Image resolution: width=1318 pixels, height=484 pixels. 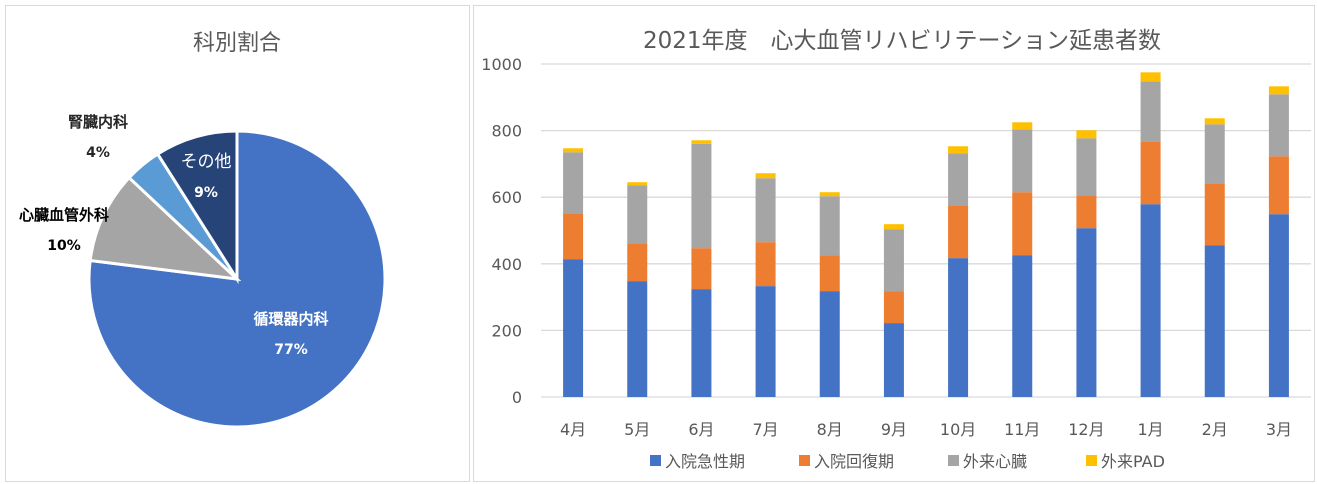 What do you see at coordinates (237, 43) in the screenshot?
I see `pie-title: 科別割合` at bounding box center [237, 43].